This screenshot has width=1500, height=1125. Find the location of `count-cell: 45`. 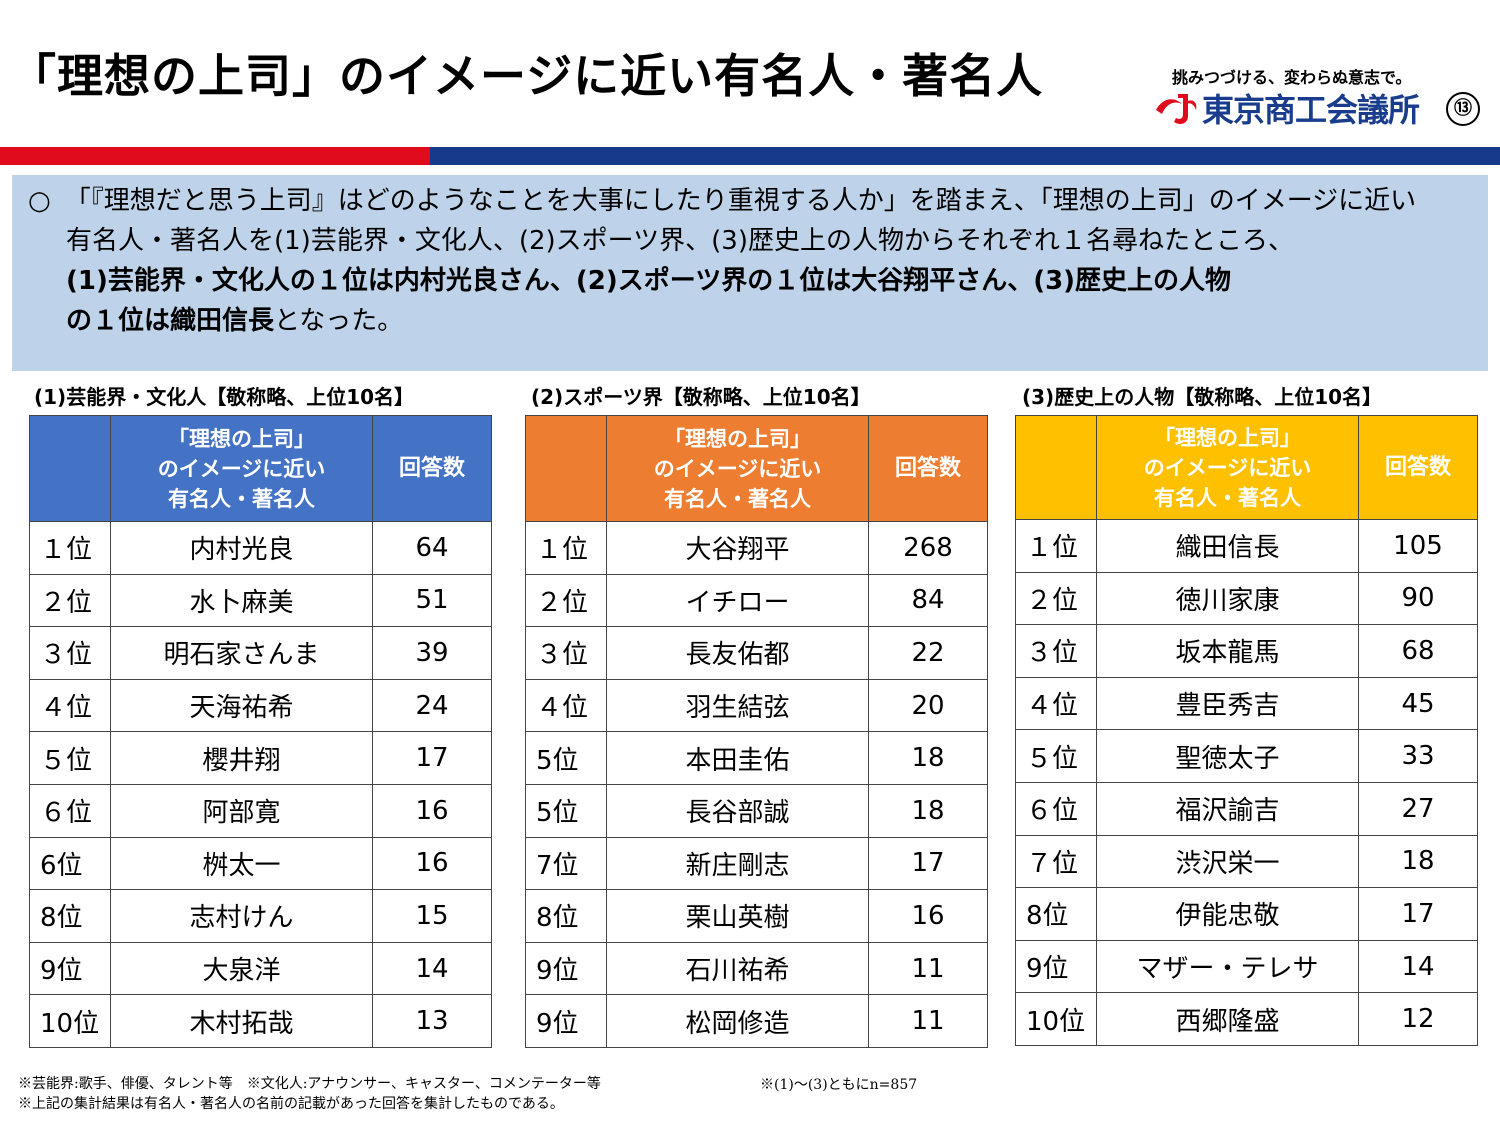

count-cell: 45 is located at coordinates (1418, 703).